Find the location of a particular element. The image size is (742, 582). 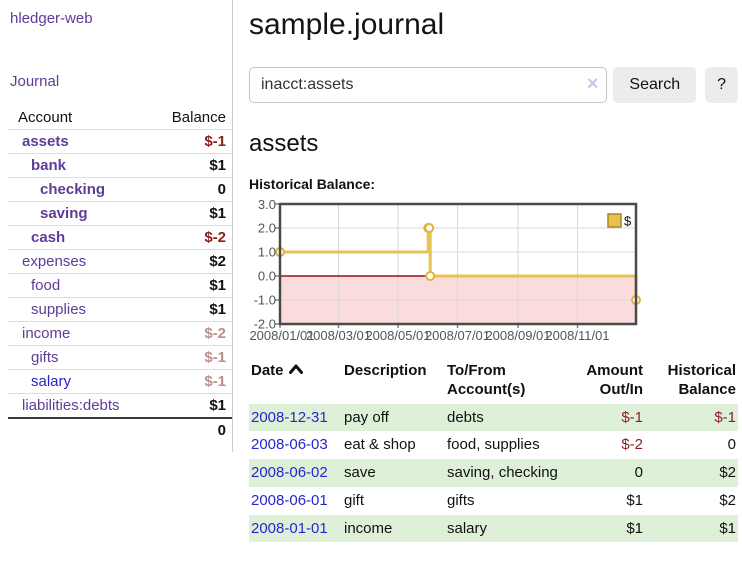

register-header-amount: Amount Out/In is located at coordinates (614, 380).